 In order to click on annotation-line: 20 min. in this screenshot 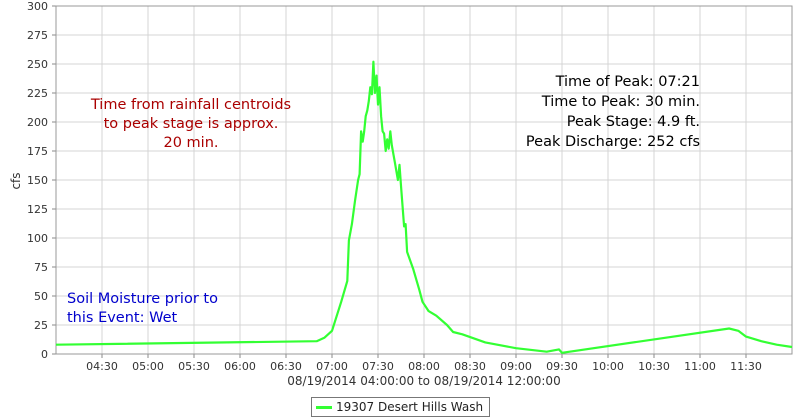, I will do `click(190, 143)`.